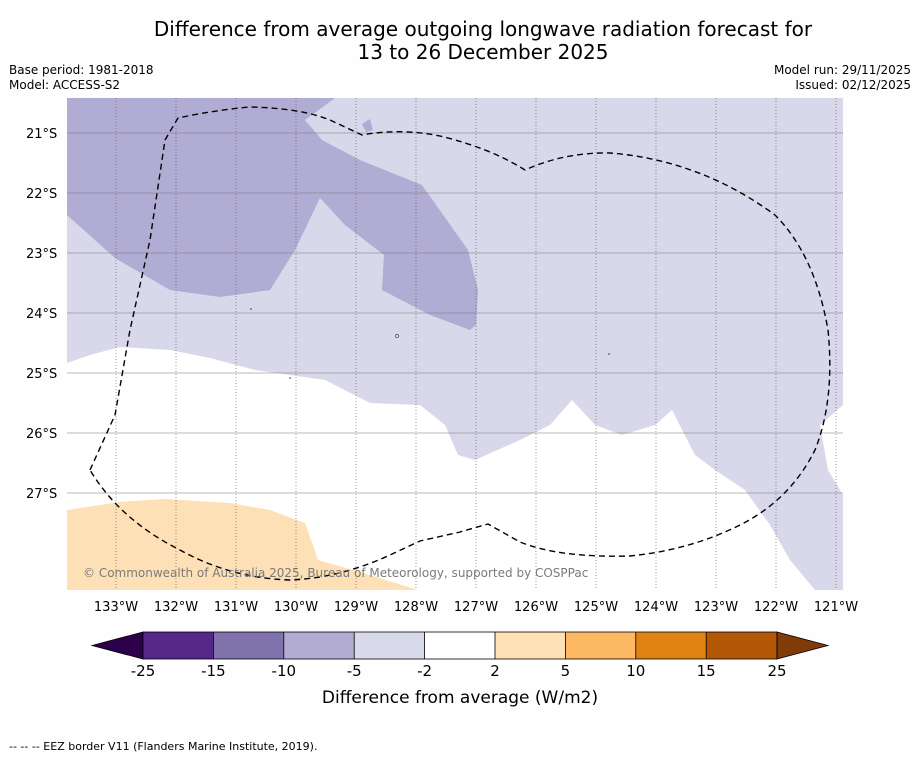 The image size is (919, 758). Describe the element at coordinates (242, 544) in the screenshot. I see `anomaly-region-light-orange` at that location.